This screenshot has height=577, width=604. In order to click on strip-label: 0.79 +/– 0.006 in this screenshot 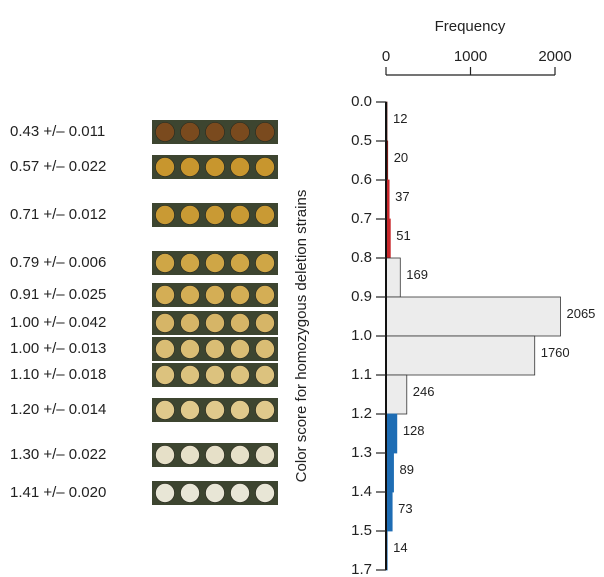, I will do `click(58, 262)`.